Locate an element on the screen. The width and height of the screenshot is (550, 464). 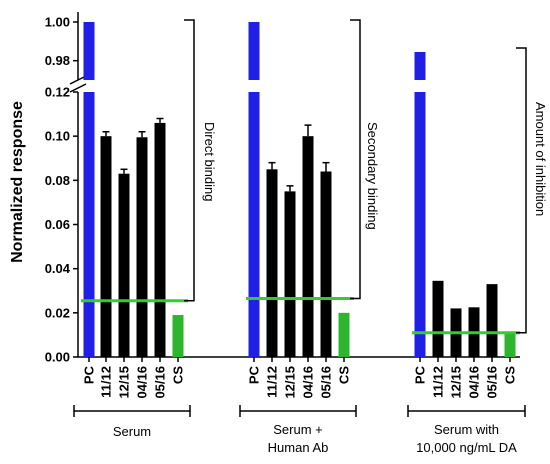
y-tick-label: 0.00 is located at coordinates (57, 357).